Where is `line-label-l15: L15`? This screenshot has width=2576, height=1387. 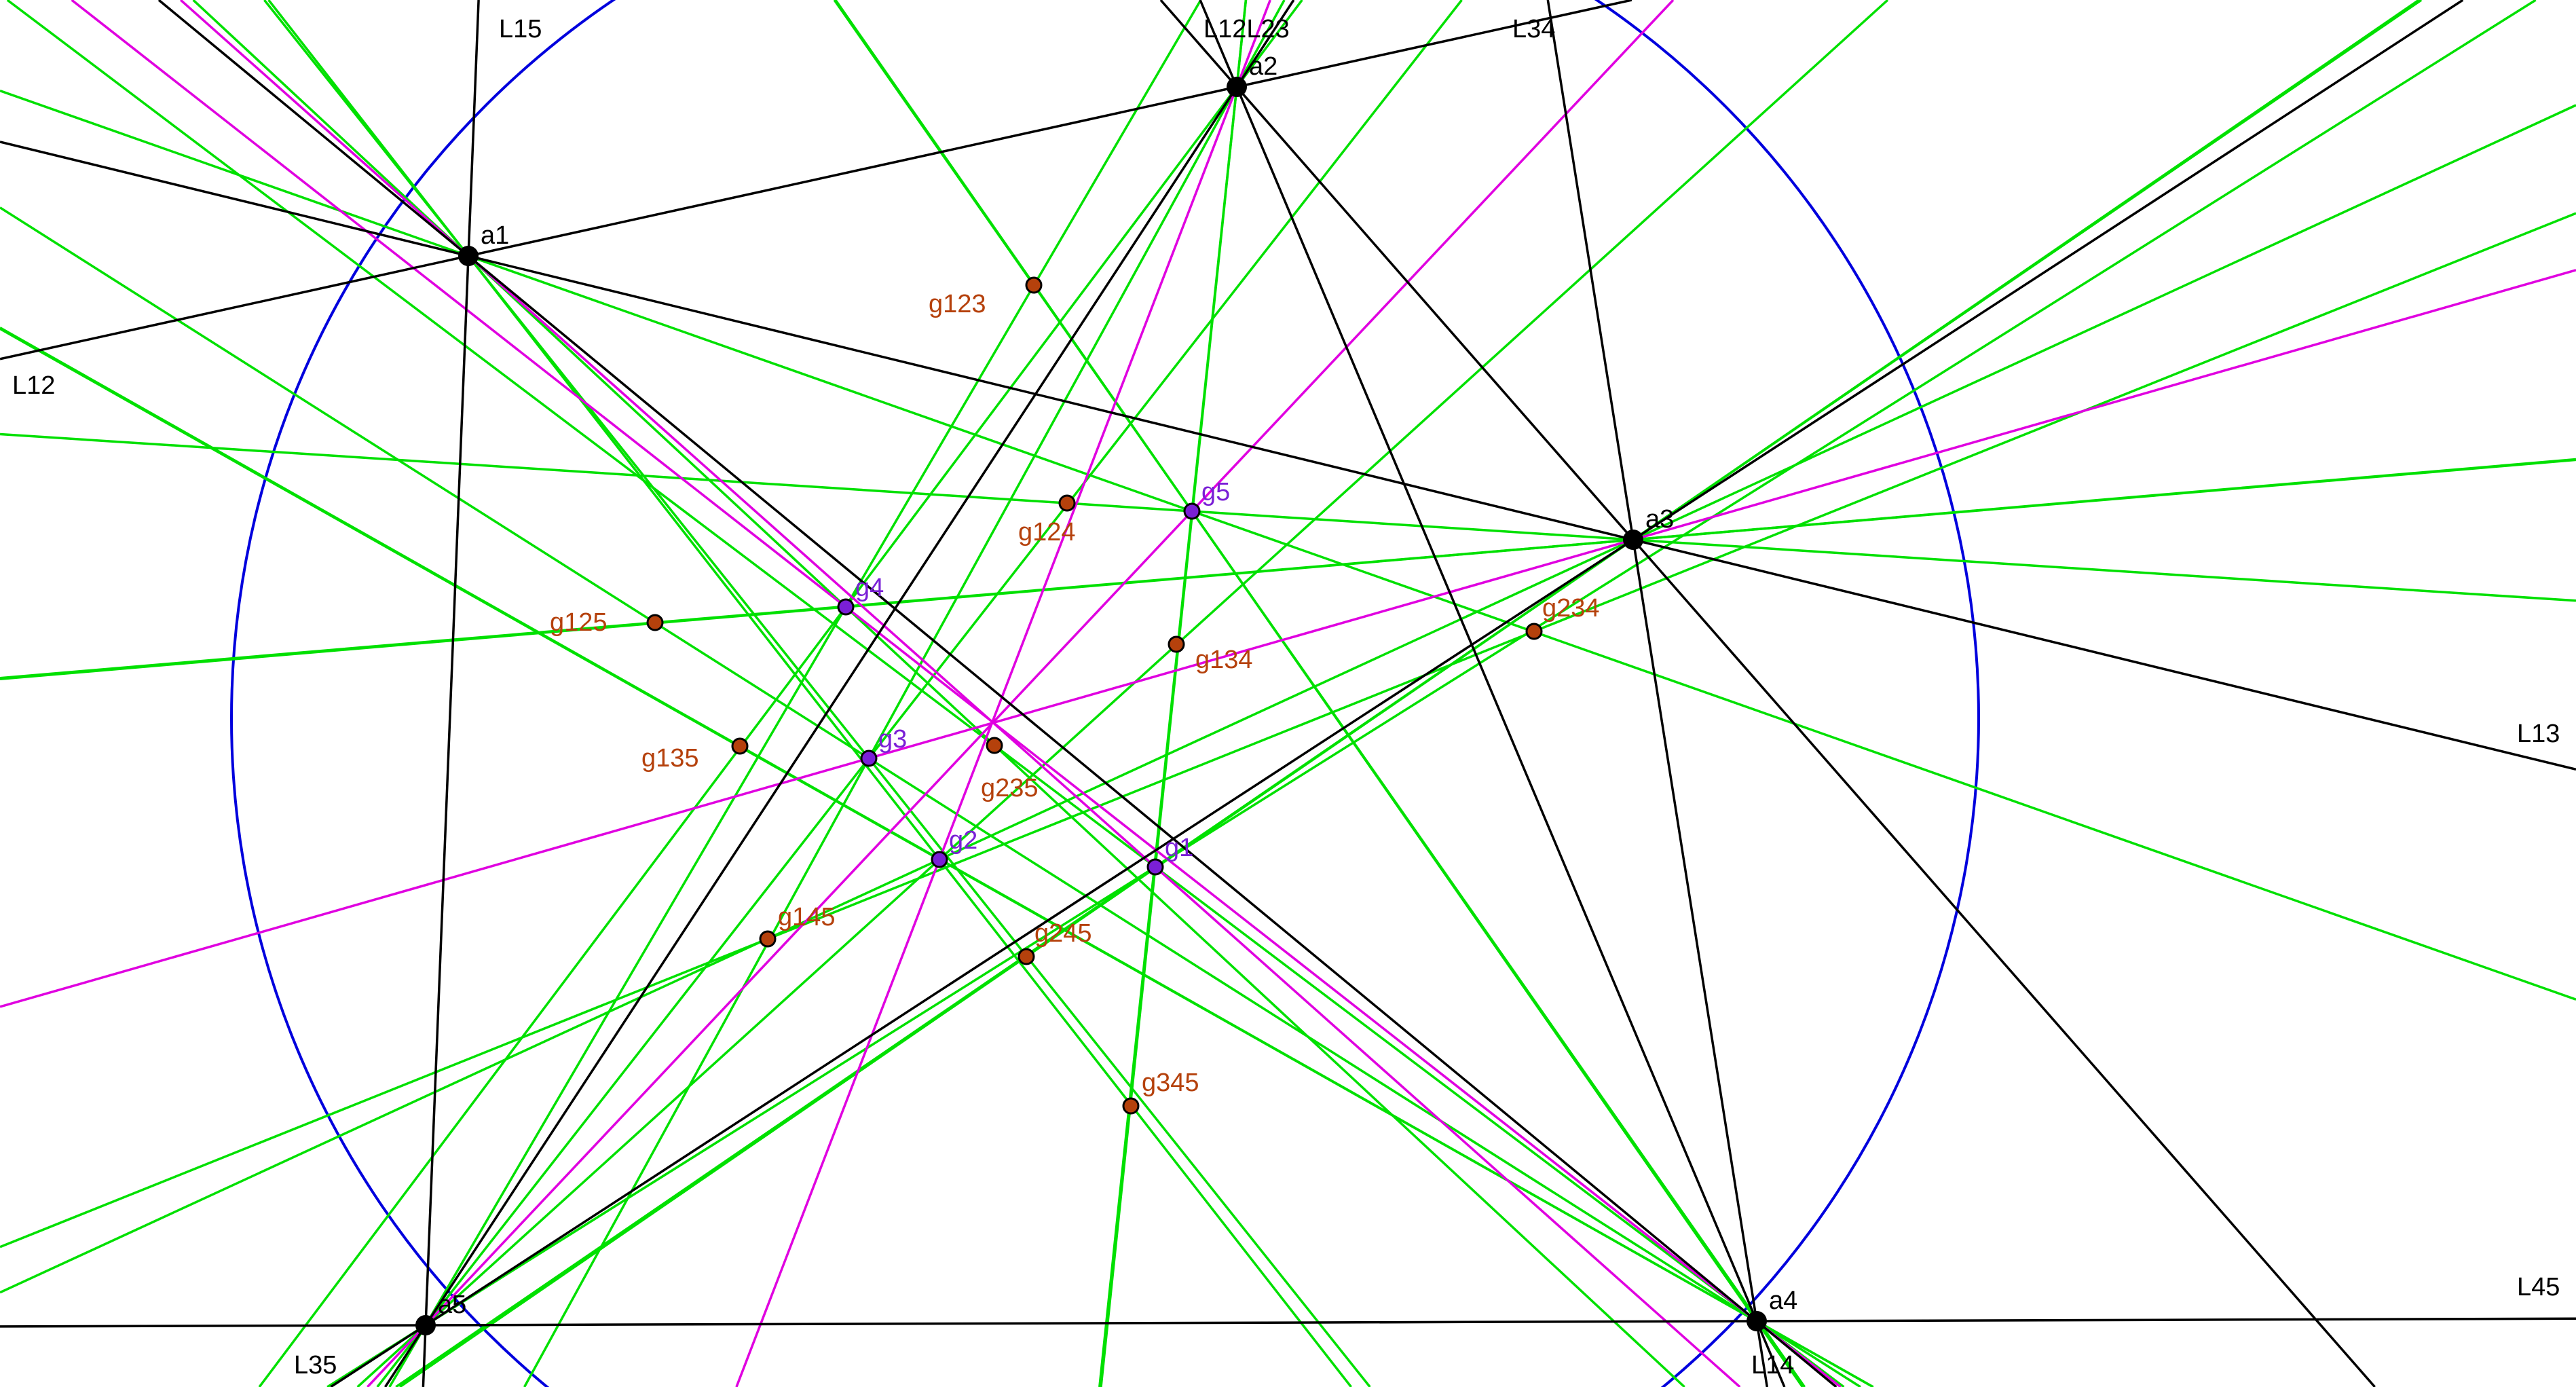 line-label-l15: L15 is located at coordinates (521, 29).